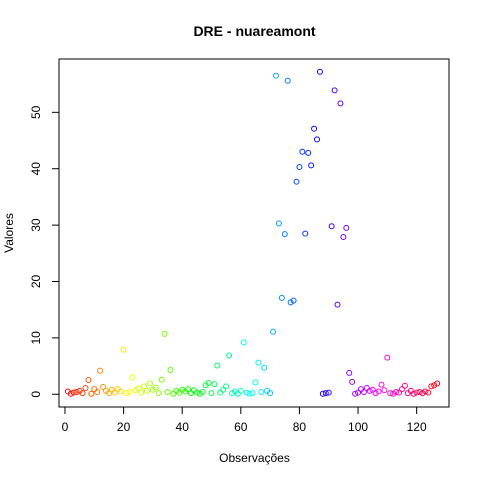 Image resolution: width=480 pixels, height=480 pixels. What do you see at coordinates (36, 112) in the screenshot?
I see `y-tick-label: 50` at bounding box center [36, 112].